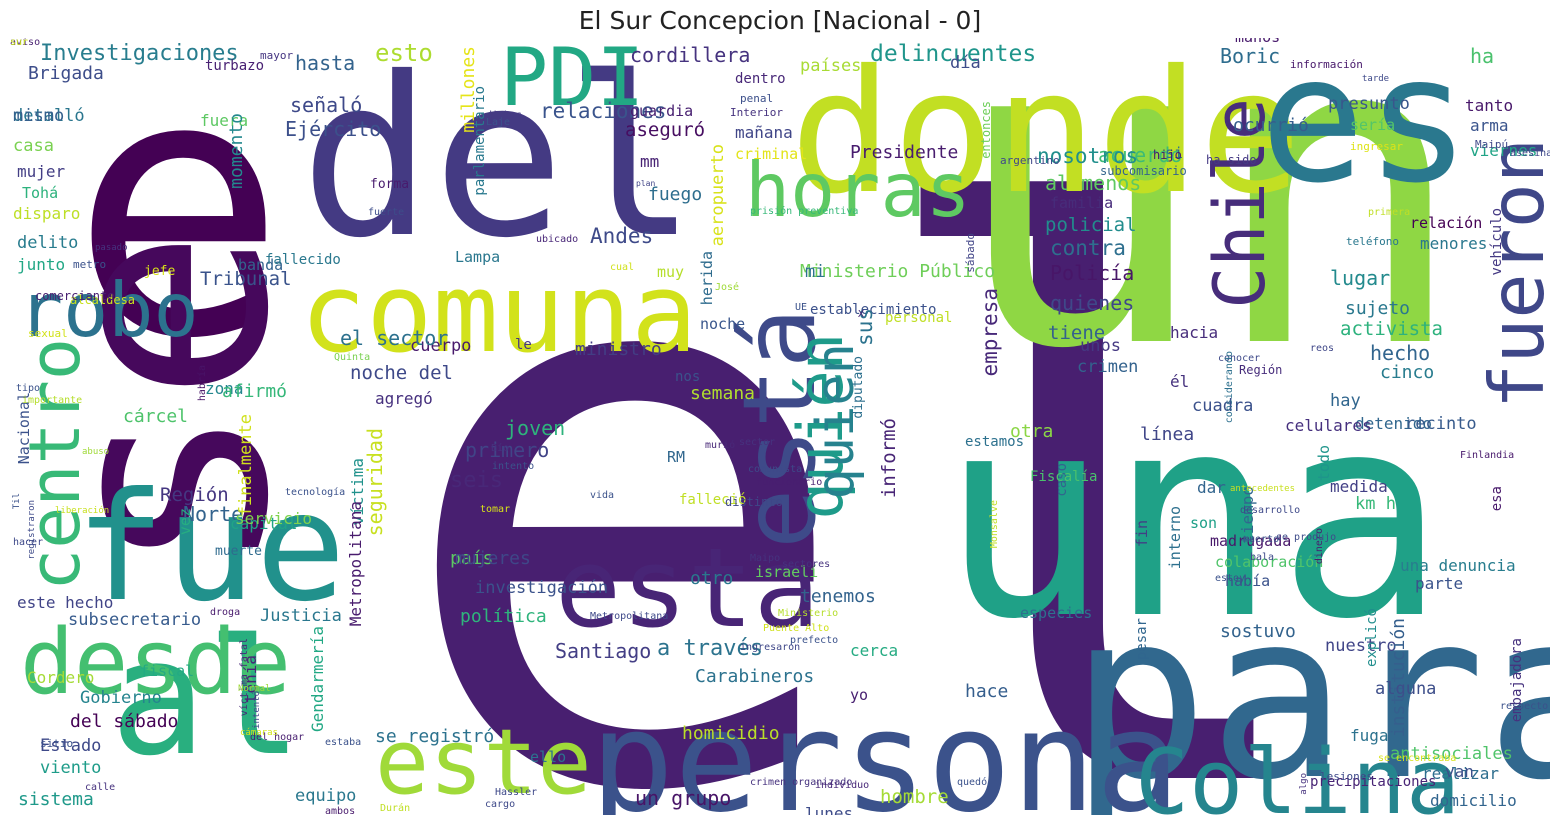  Describe the element at coordinates (1389, 212) in the screenshot. I see `cloud-word: primera` at that location.